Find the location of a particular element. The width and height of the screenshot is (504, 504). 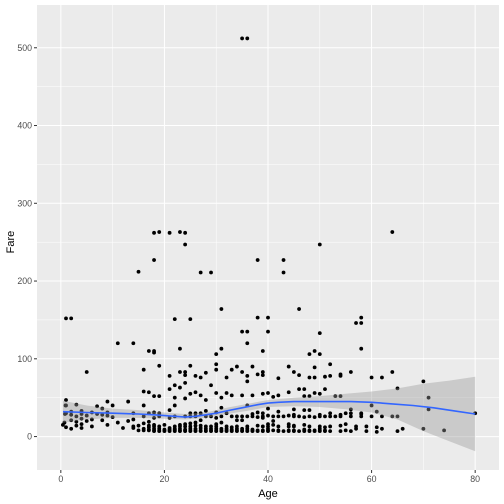

y-tick-label: 0 is located at coordinates (29, 437).